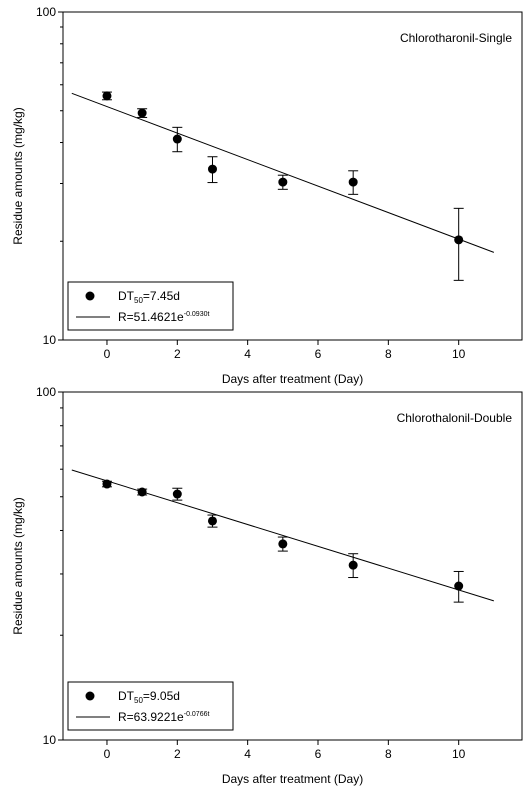 The width and height of the screenshot is (523, 802). Describe the element at coordinates (151, 717) in the screenshot. I see `legend-text-part: R=63.9221e` at that location.